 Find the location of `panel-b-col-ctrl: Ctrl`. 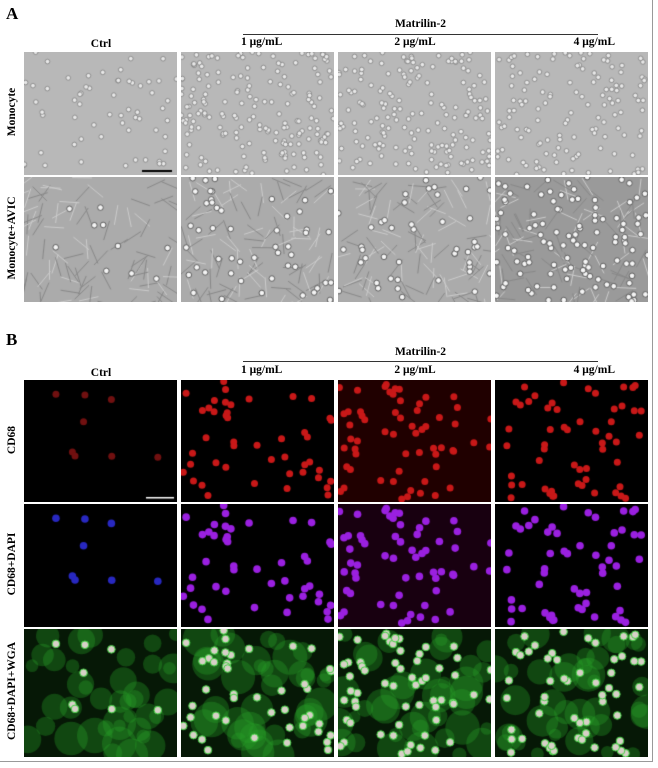

panel-b-col-ctrl: Ctrl is located at coordinates (101, 373).